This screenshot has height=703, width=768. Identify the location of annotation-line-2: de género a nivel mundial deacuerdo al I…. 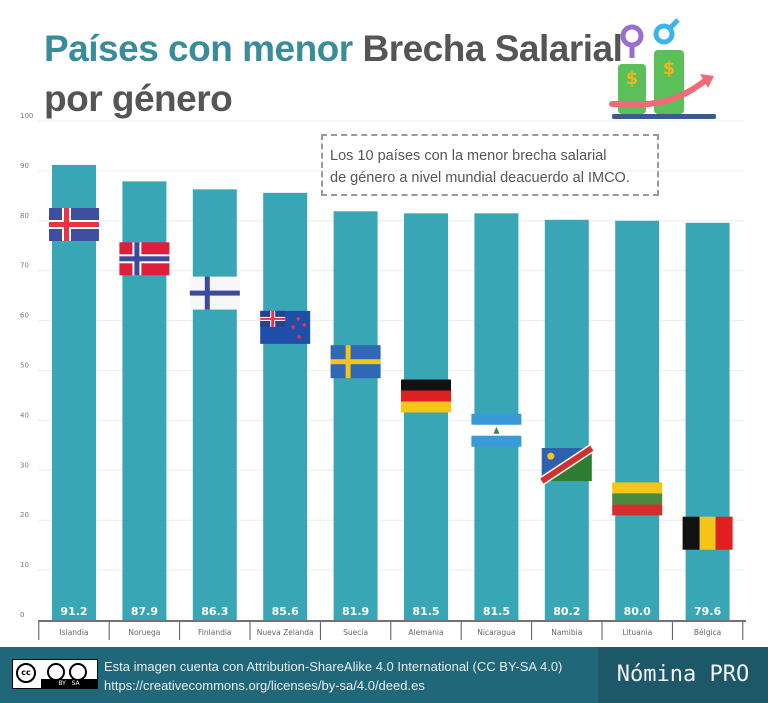
(480, 178).